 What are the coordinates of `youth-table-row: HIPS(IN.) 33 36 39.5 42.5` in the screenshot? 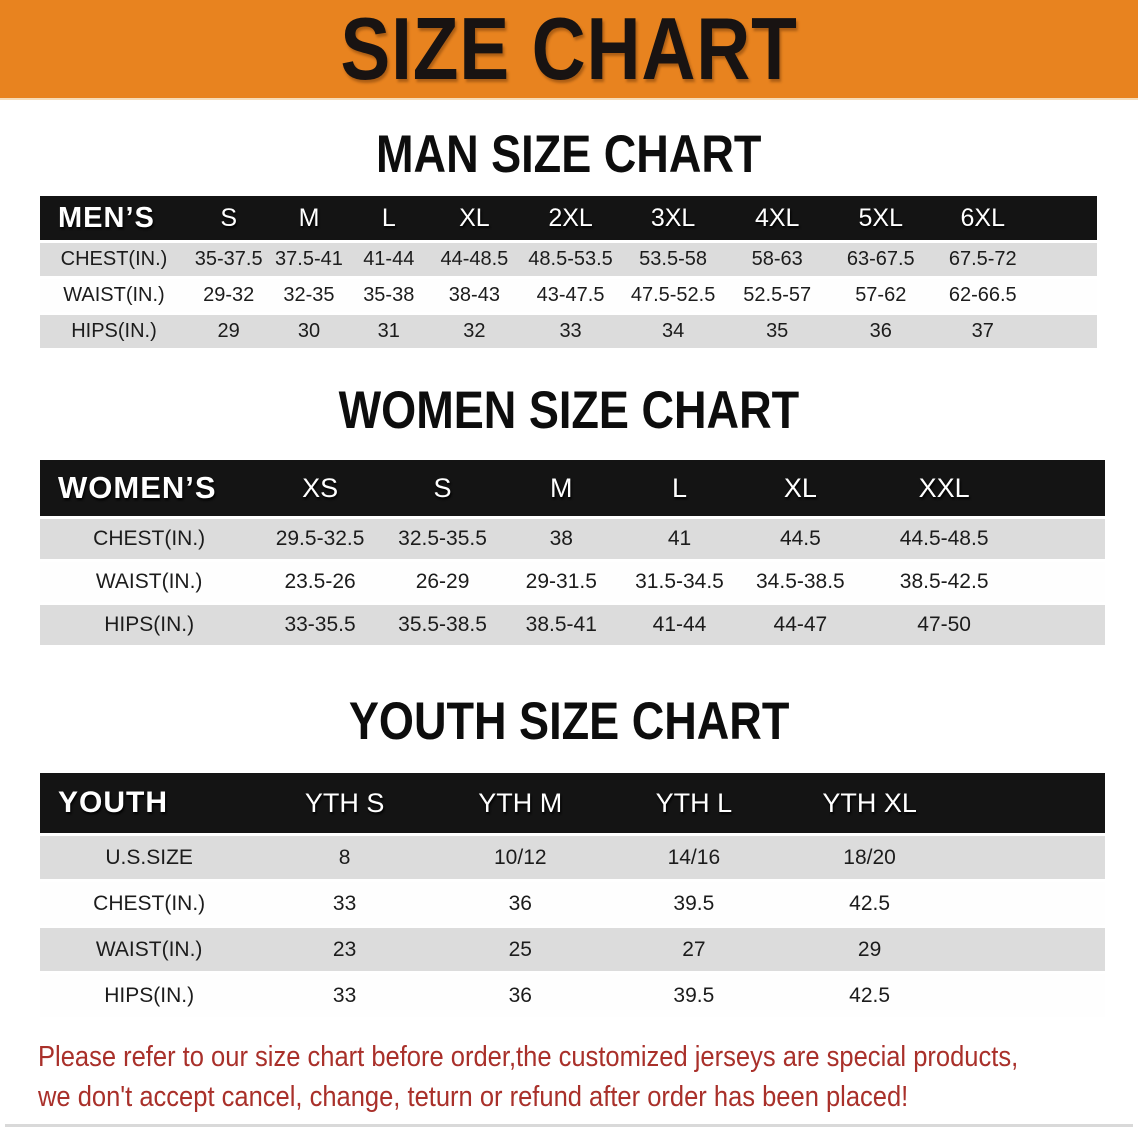 It's located at (572, 994).